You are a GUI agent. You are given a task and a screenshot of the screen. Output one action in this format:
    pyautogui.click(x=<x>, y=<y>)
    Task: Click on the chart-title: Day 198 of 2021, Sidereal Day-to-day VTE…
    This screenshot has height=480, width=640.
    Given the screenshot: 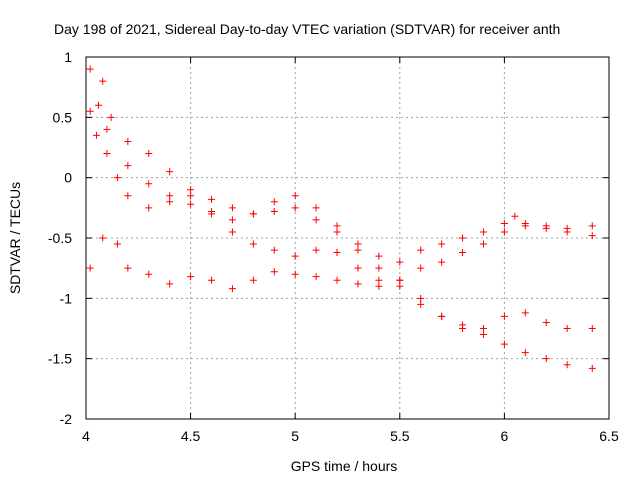 What is the action you would take?
    pyautogui.click(x=307, y=29)
    